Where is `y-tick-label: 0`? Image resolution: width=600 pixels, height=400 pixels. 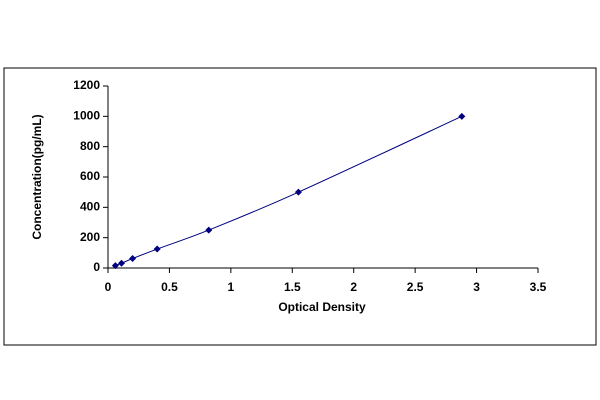
y-tick-label: 0 is located at coordinates (96, 267).